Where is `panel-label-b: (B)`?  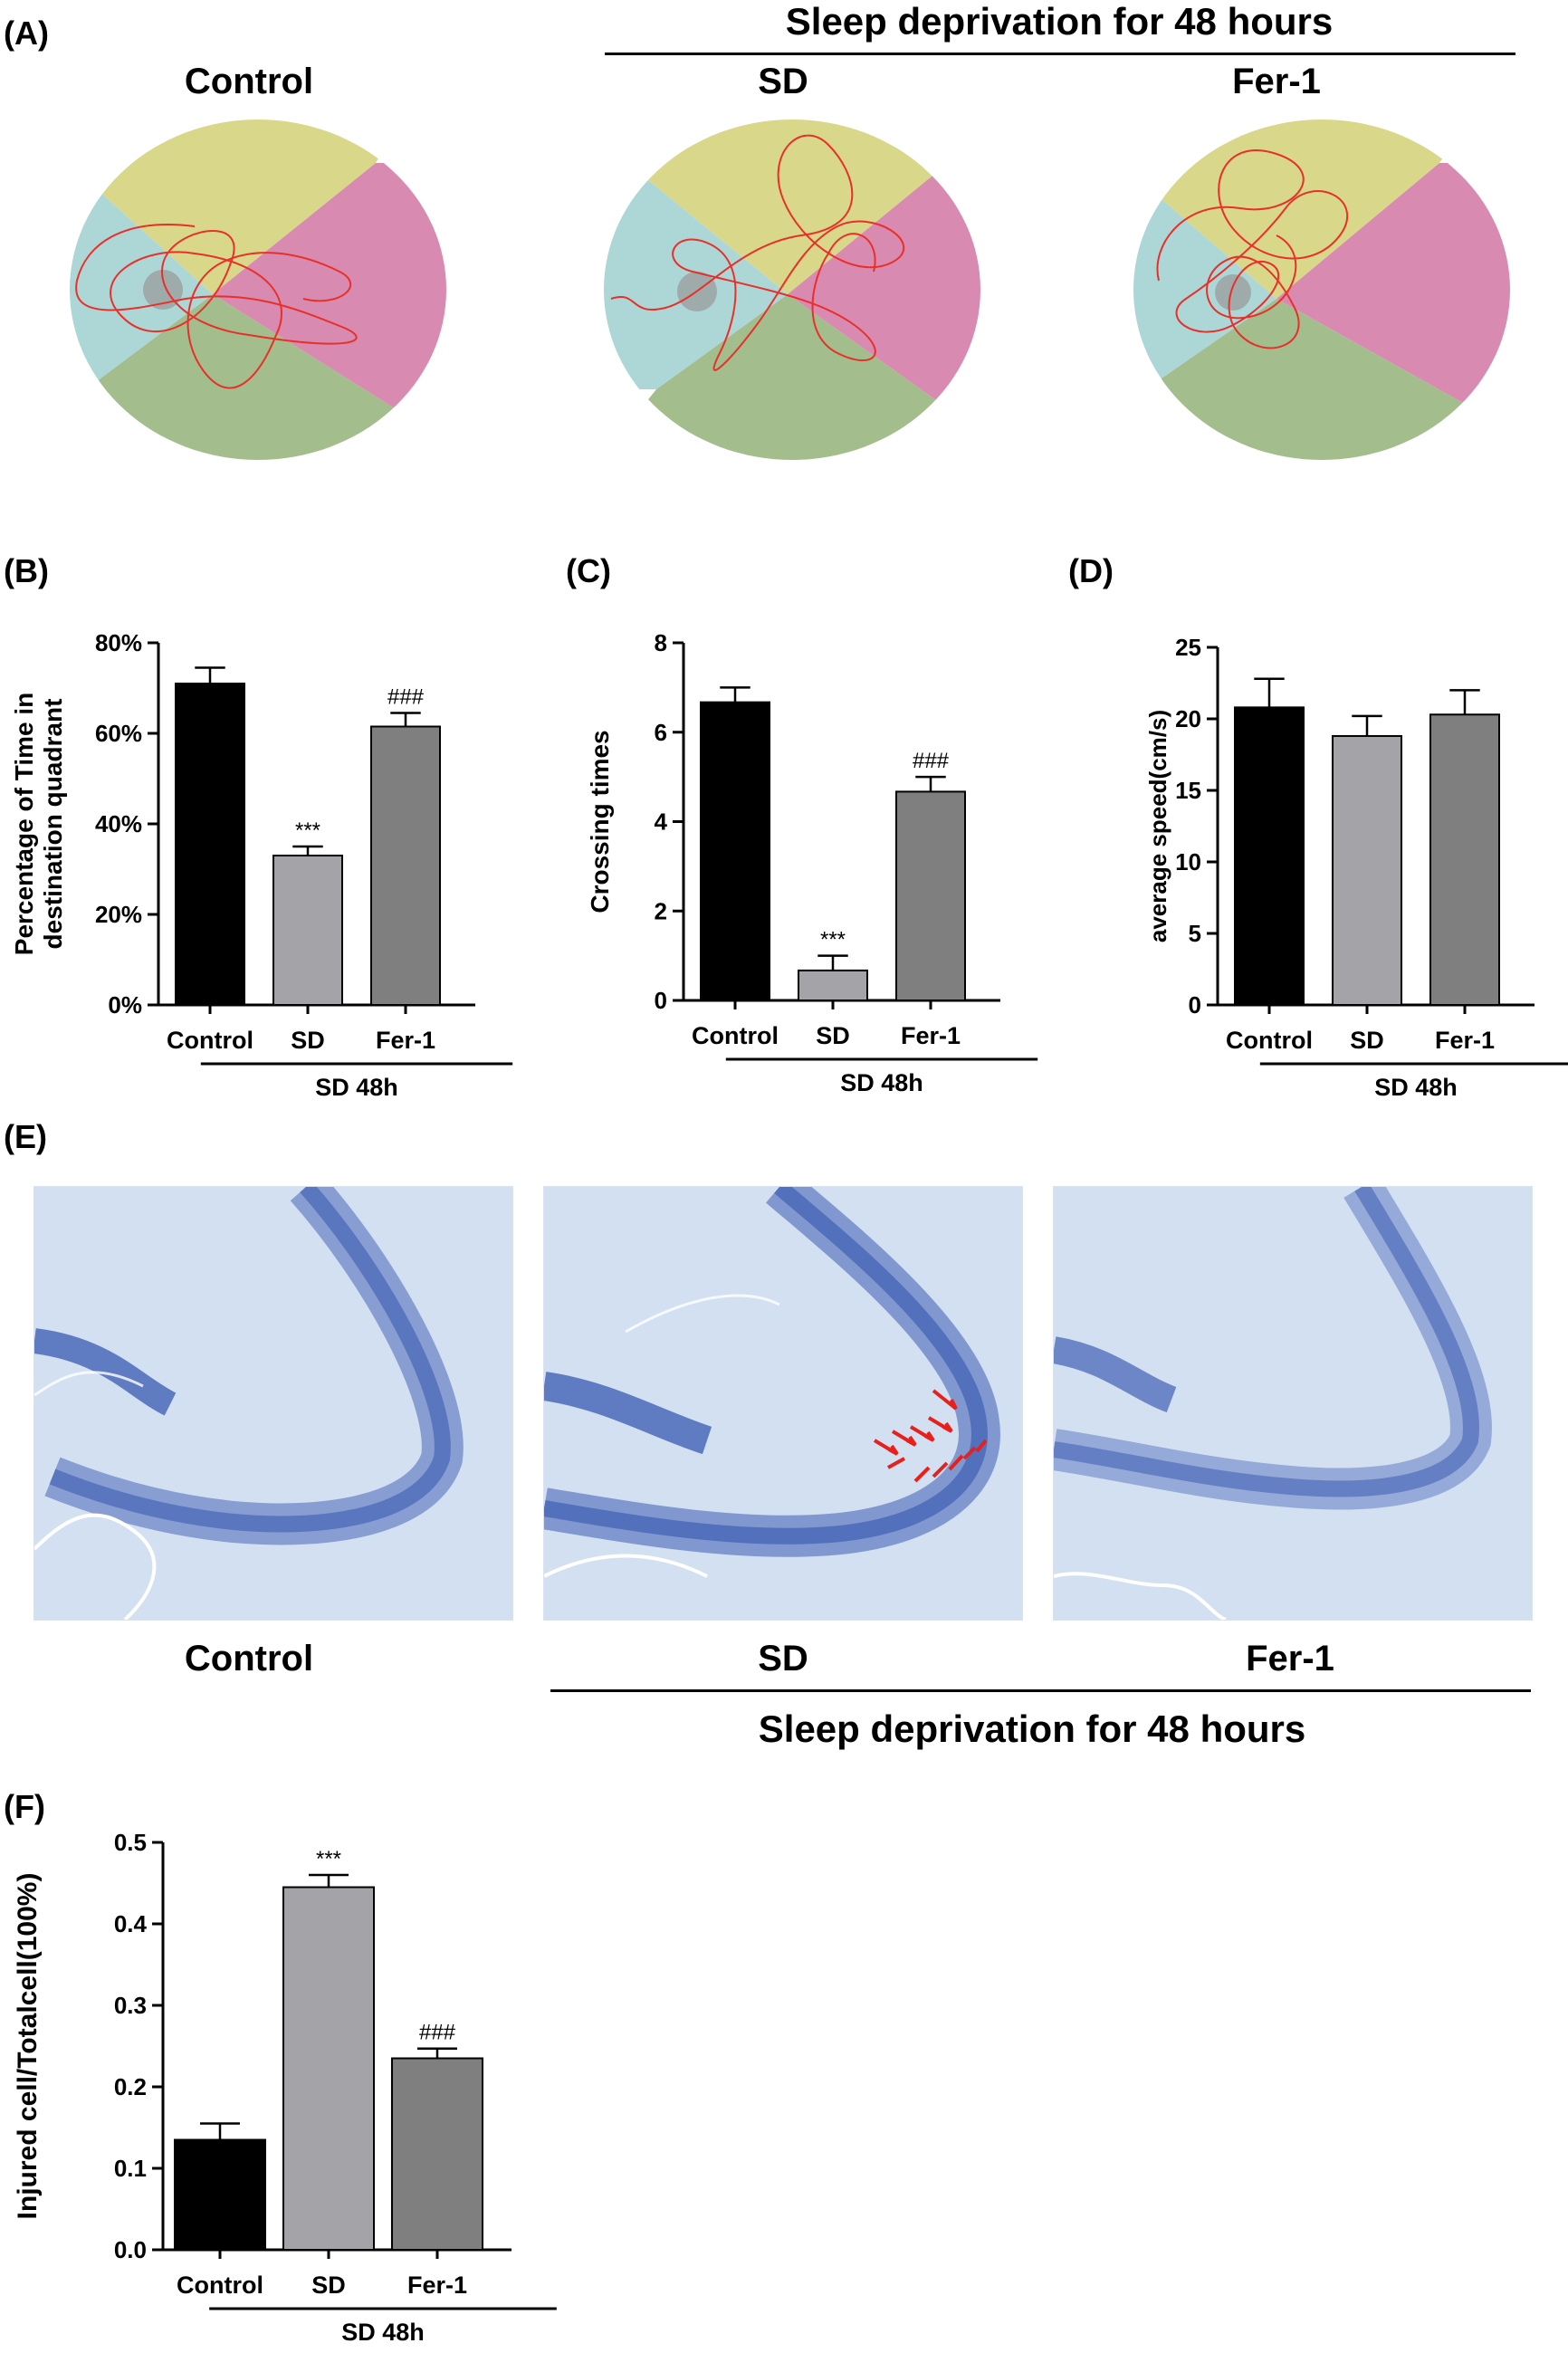 panel-label-b: (B) is located at coordinates (26, 570).